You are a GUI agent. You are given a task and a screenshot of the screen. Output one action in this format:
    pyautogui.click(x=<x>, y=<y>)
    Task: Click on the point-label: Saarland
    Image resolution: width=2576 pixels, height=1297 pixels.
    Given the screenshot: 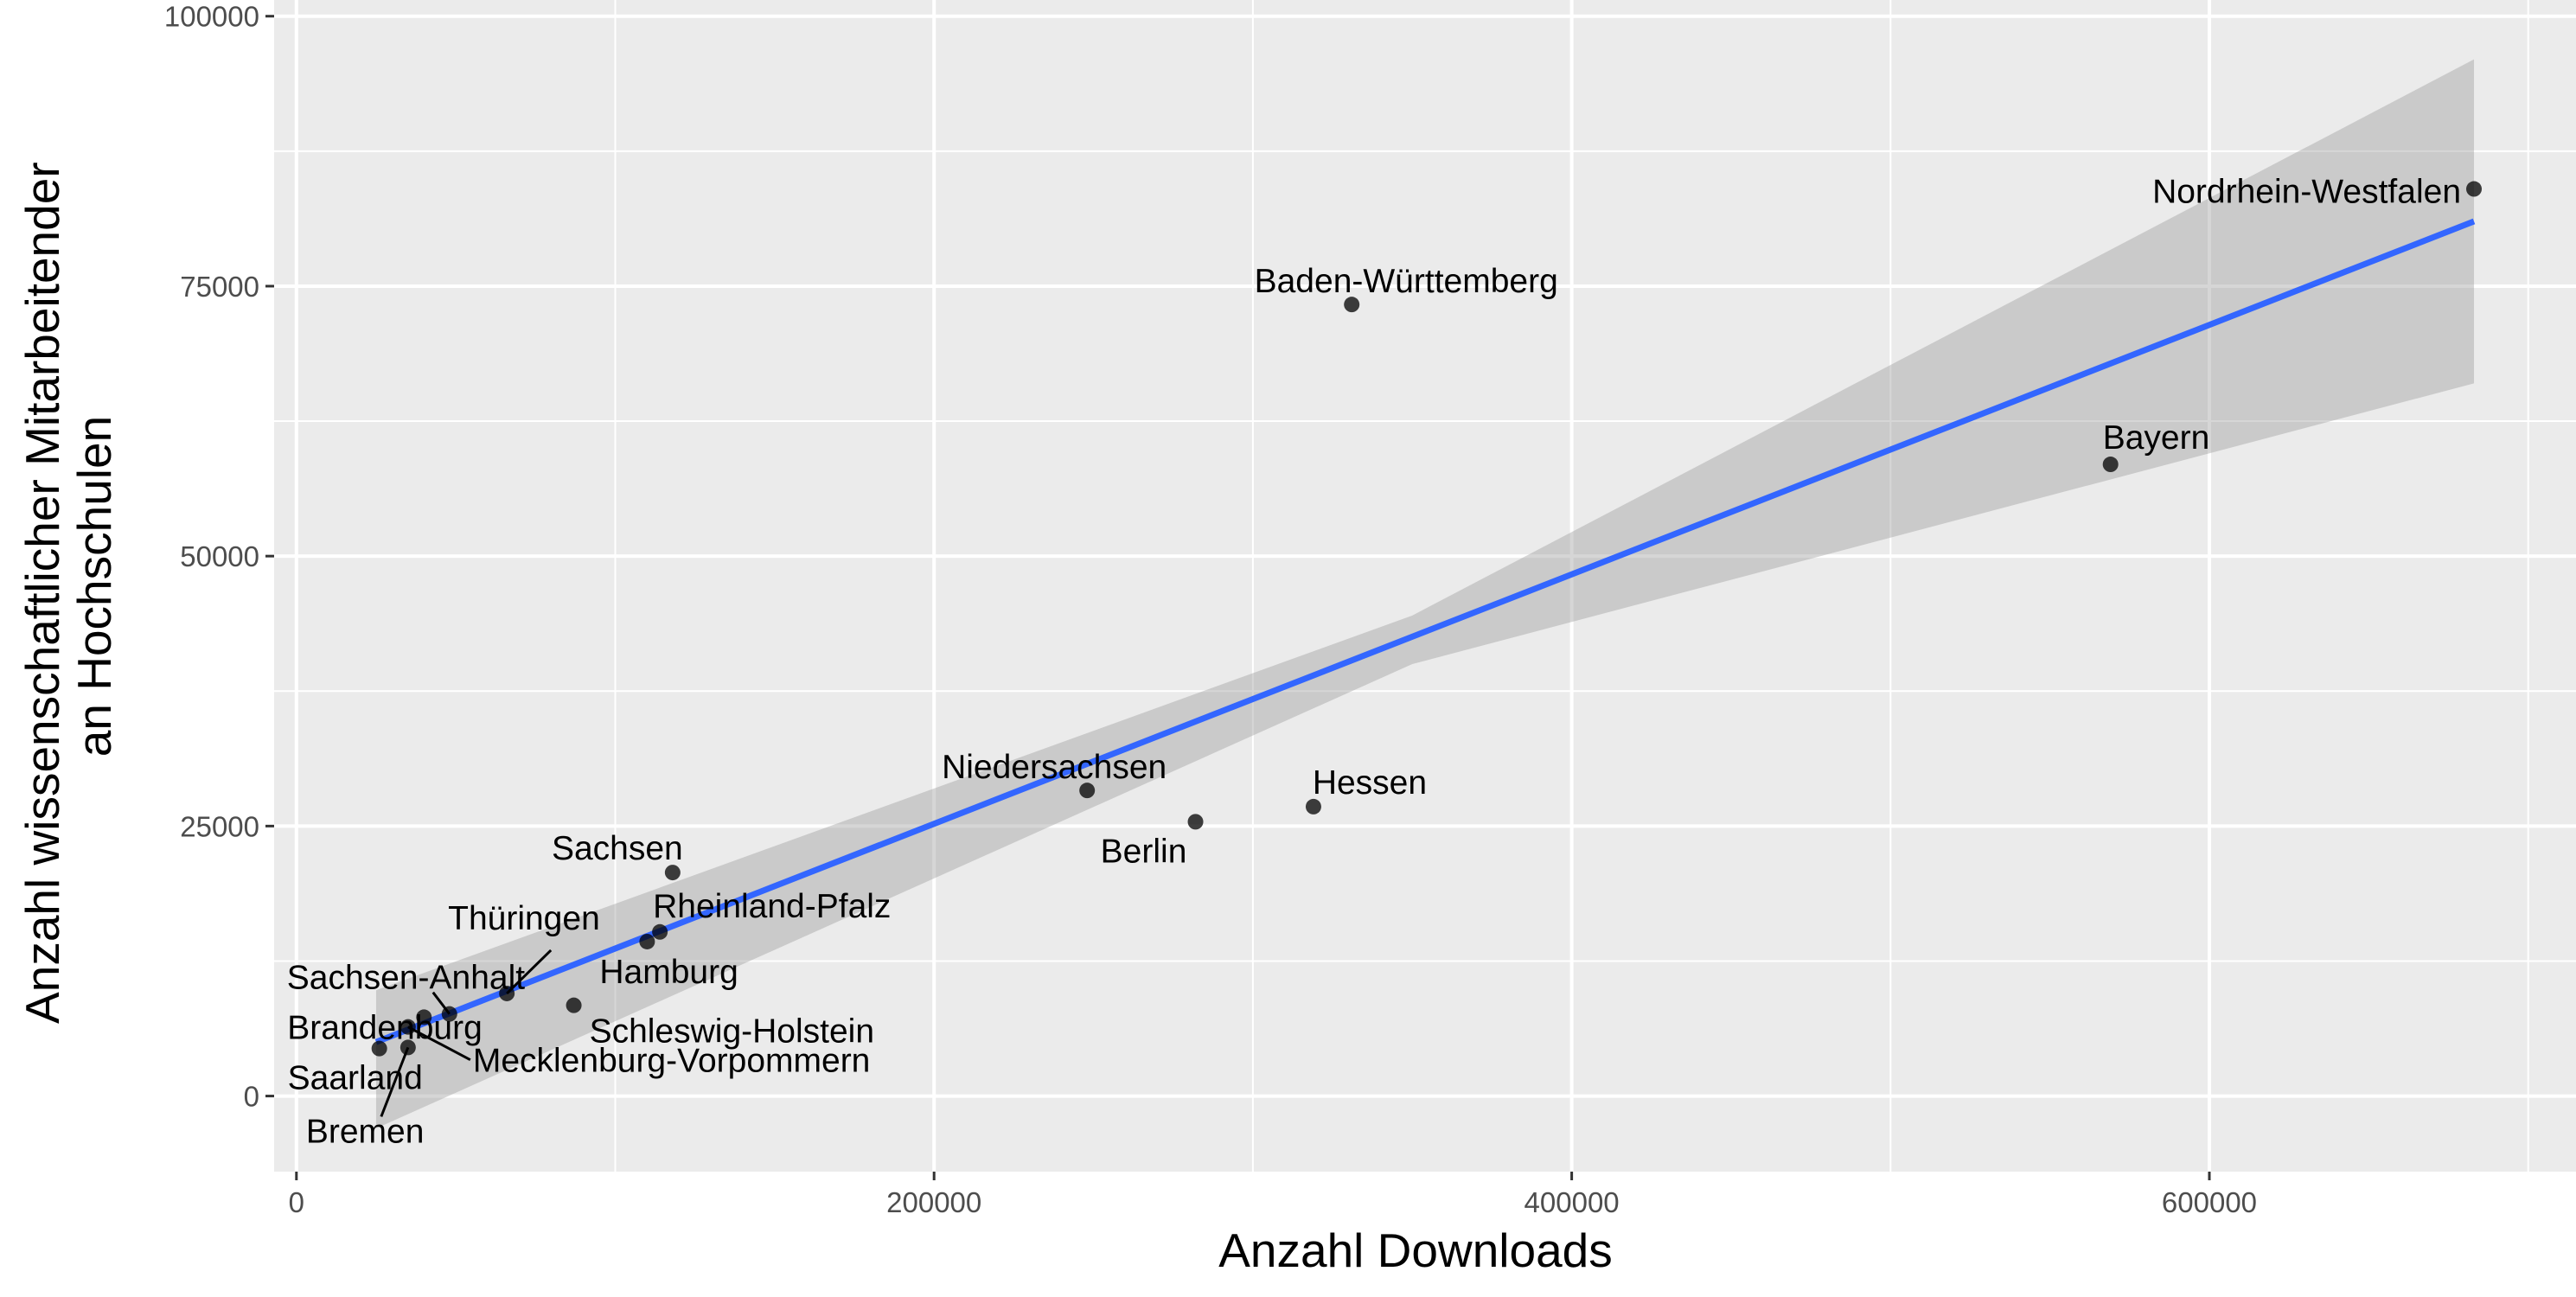 What is the action you would take?
    pyautogui.click(x=356, y=1079)
    